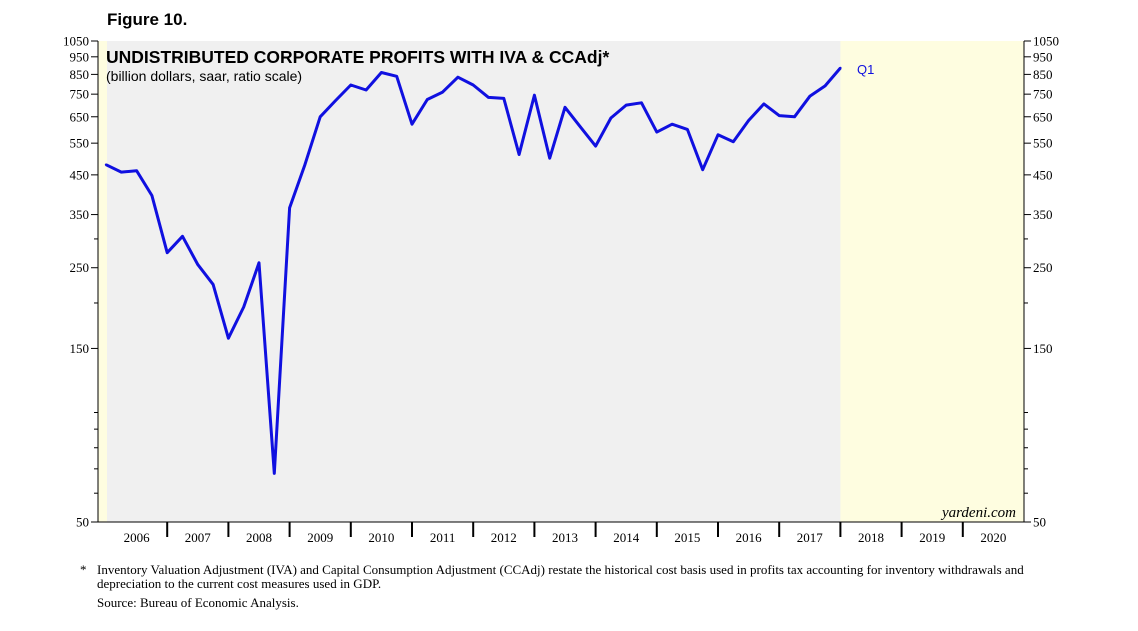 Image resolution: width=1138 pixels, height=631 pixels. Describe the element at coordinates (932, 537) in the screenshot. I see `x-tick-label: 2019` at that location.